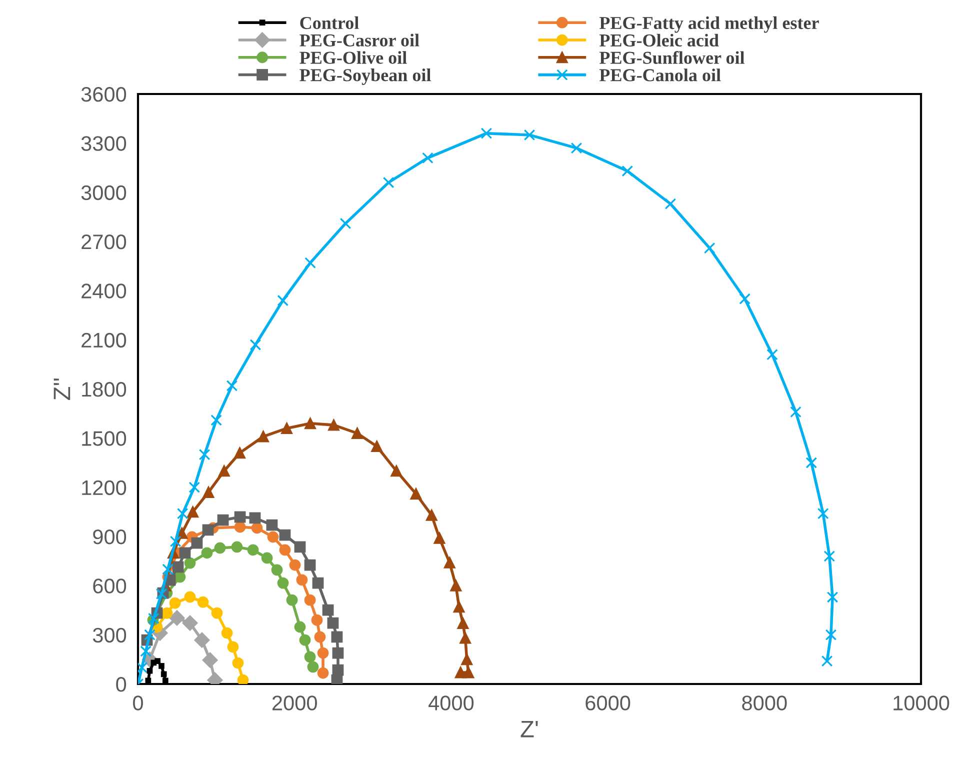  Describe the element at coordinates (62, 389) in the screenshot. I see `y-axis-title: Z''` at that location.